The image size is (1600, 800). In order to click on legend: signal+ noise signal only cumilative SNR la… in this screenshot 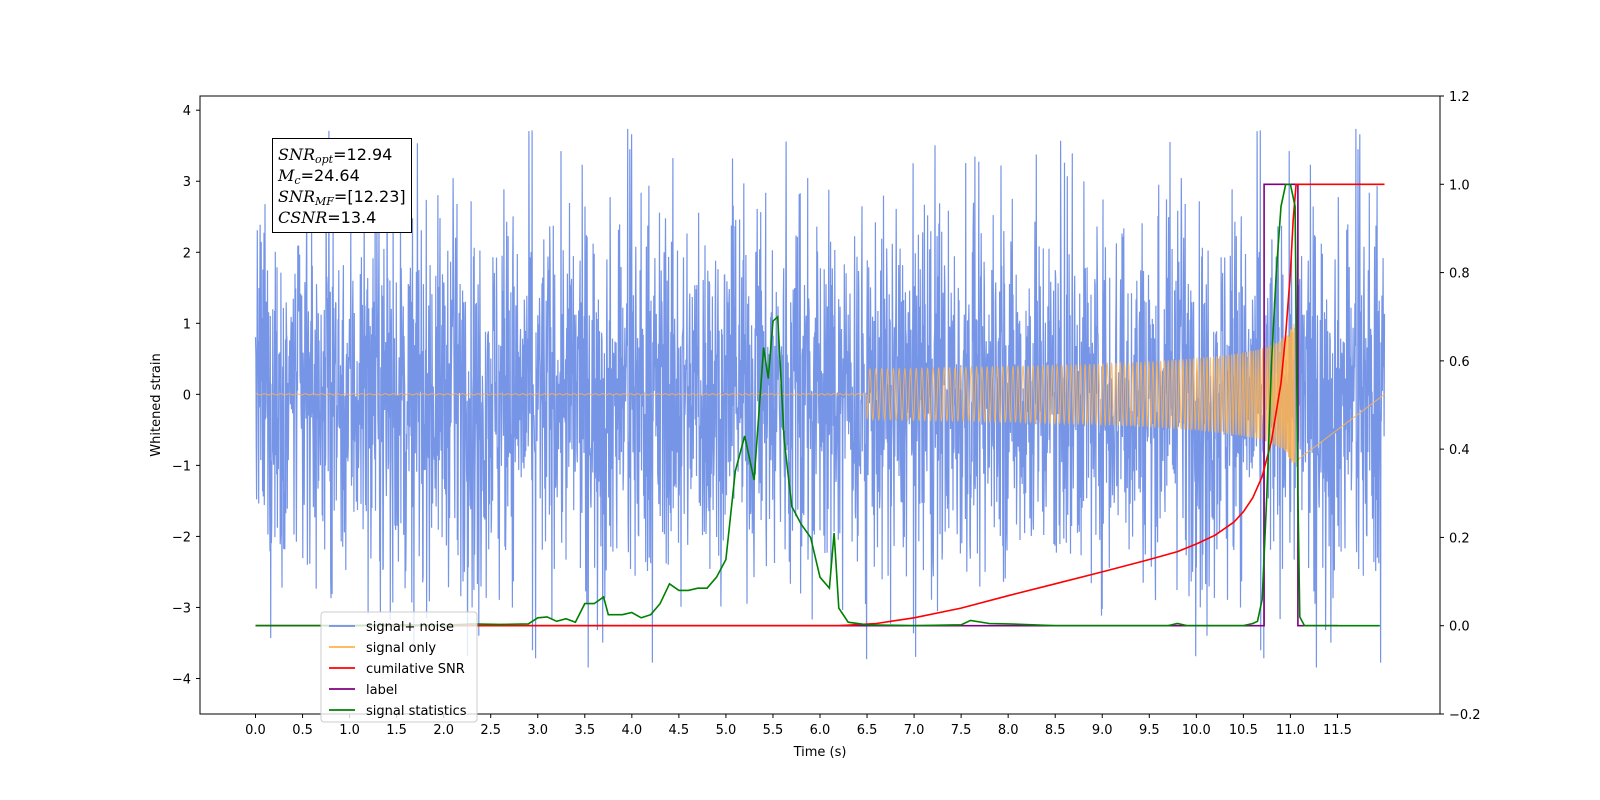, I will do `click(399, 667)`.